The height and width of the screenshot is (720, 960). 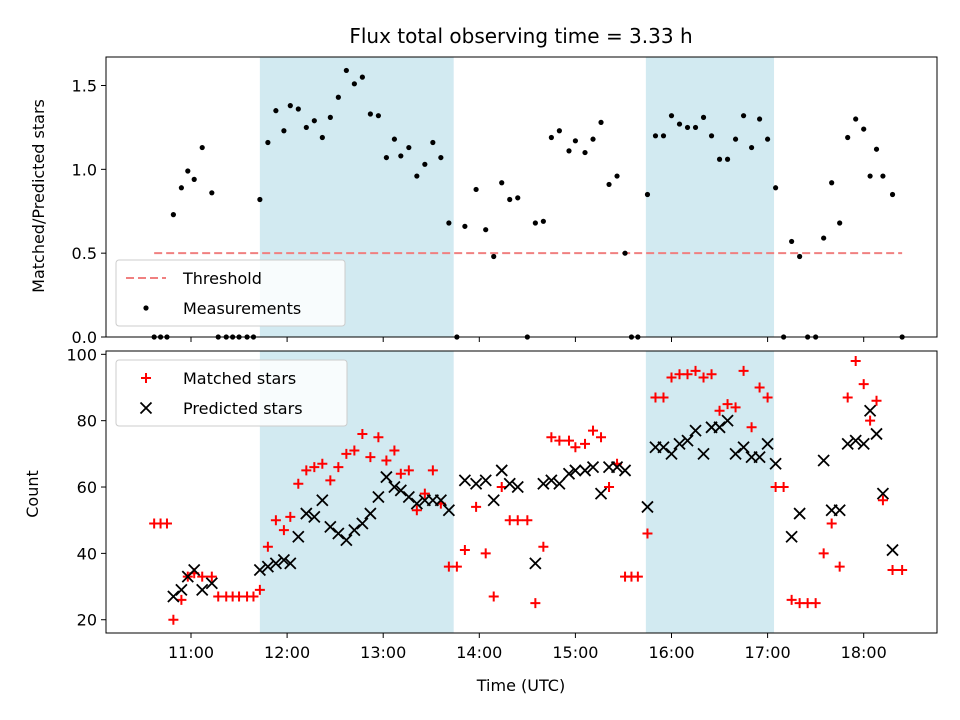 What do you see at coordinates (287, 652) in the screenshot?
I see `x-tick-label: 12:00` at bounding box center [287, 652].